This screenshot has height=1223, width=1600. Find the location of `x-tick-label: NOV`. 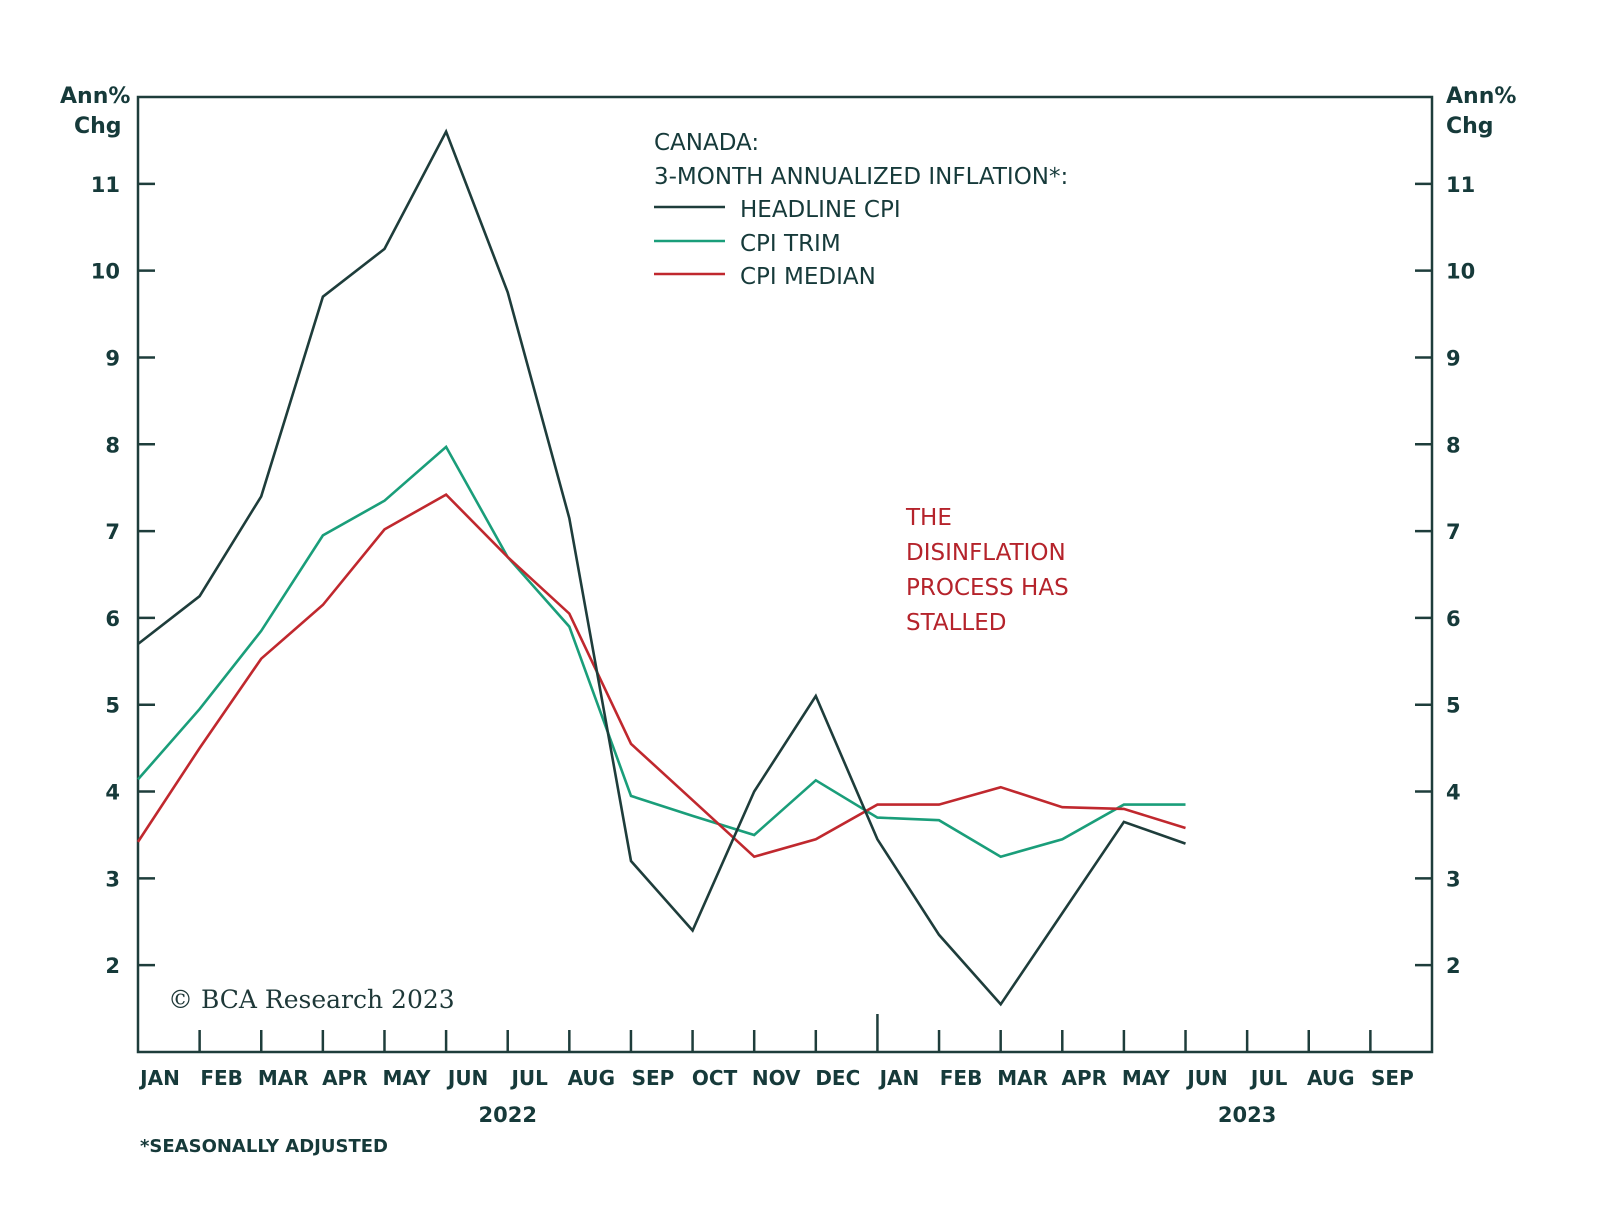

x-tick-label: NOV is located at coordinates (776, 1078).